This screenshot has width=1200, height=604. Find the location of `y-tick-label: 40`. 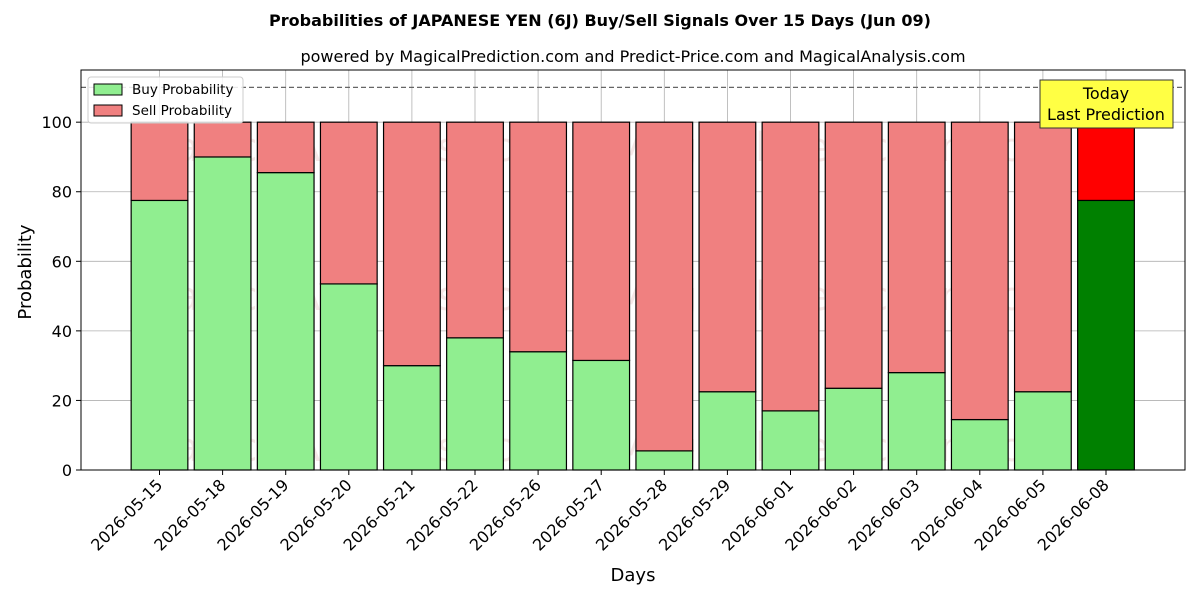

y-tick-label: 40 is located at coordinates (62, 331).